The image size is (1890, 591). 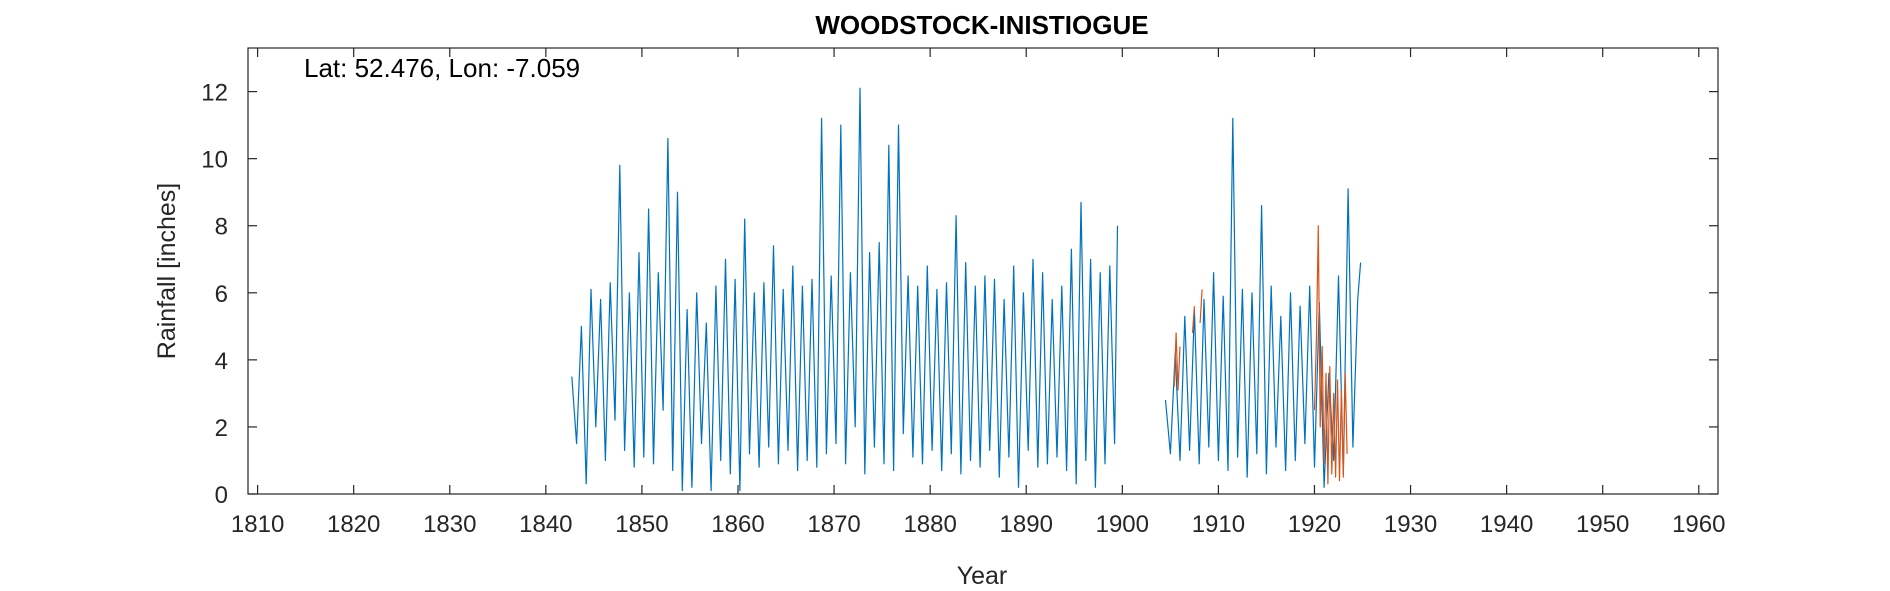 I want to click on x-tick-label: 1910, so click(x=1218, y=524).